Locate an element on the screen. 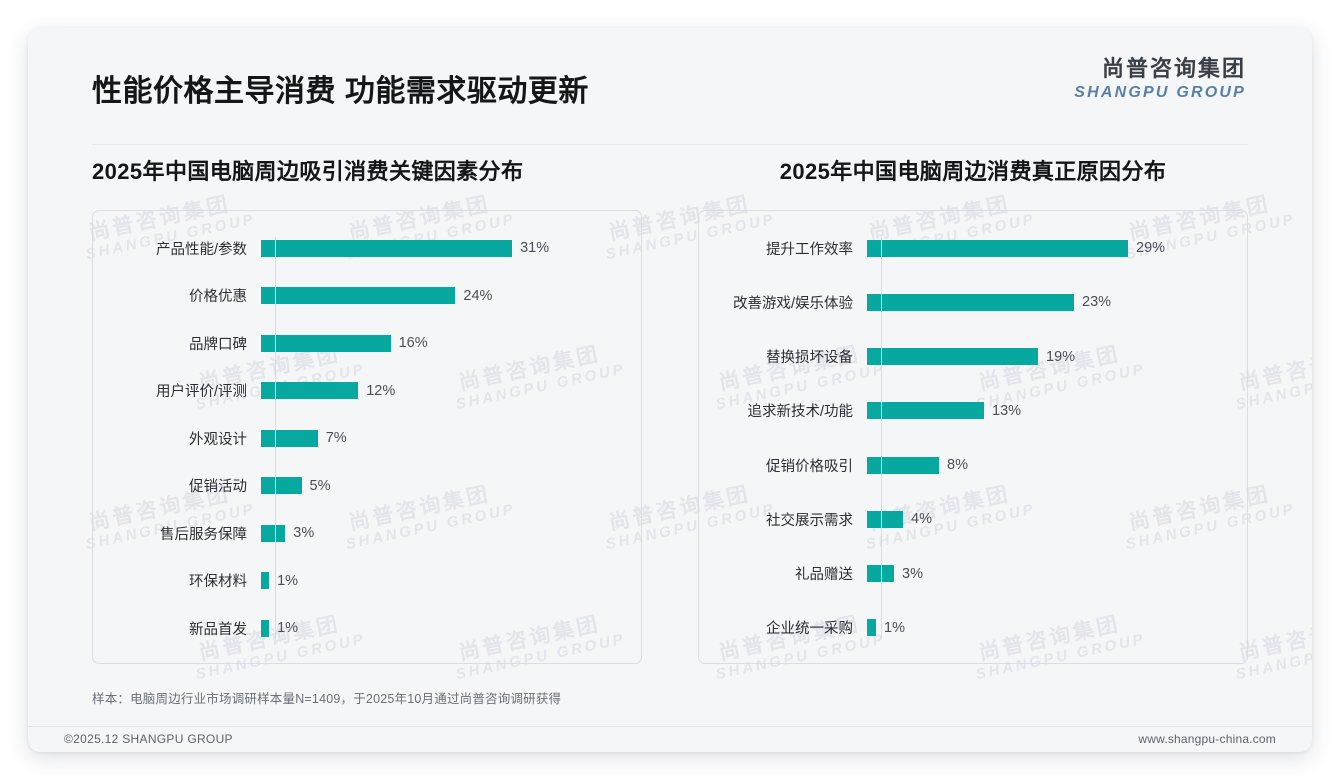  bar-row: 新品首发 1% is located at coordinates (367, 628).